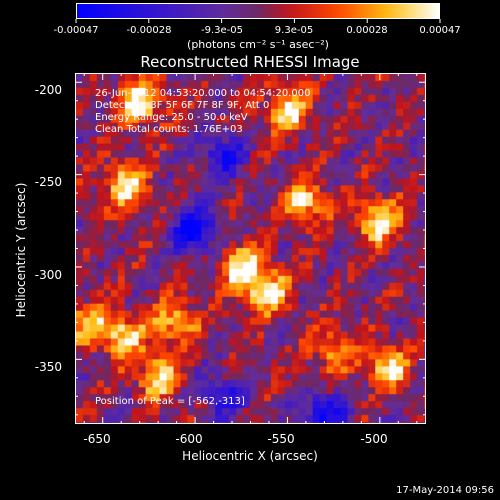  Describe the element at coordinates (48, 90) in the screenshot. I see `y-tick-label: -200` at that location.